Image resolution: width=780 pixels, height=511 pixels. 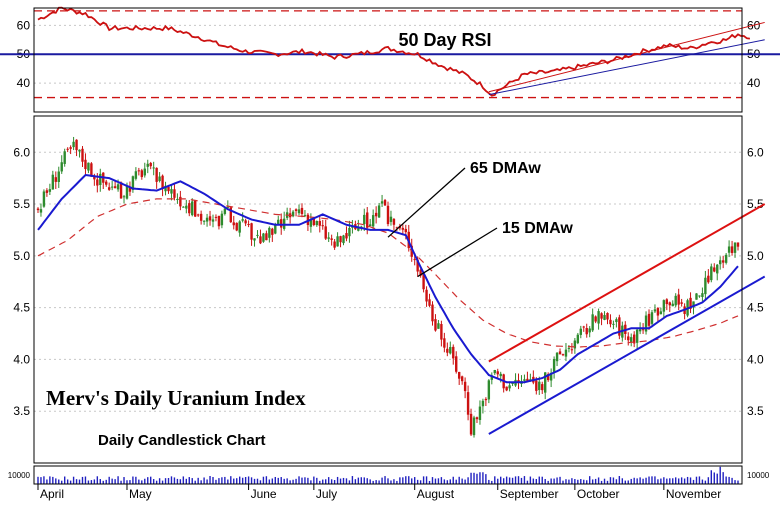 I want to click on x-axis-label-may: May, so click(x=140, y=494).